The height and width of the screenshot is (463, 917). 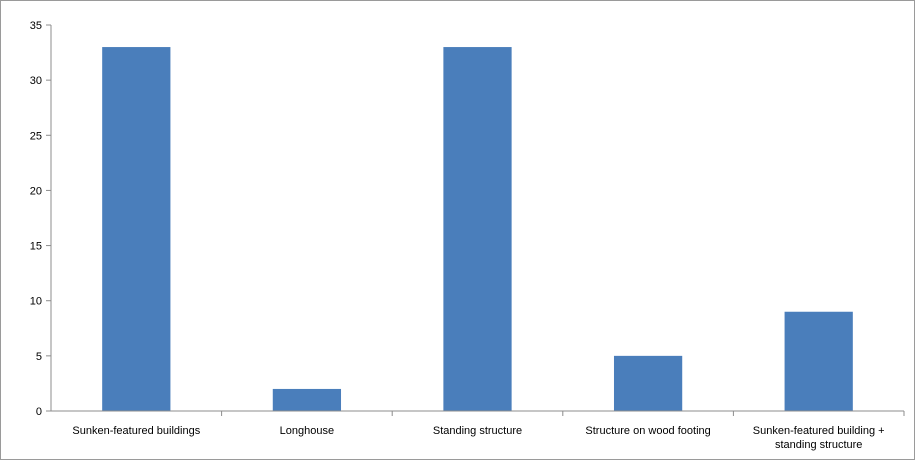 I want to click on y-tick-label: 5, so click(x=39, y=357).